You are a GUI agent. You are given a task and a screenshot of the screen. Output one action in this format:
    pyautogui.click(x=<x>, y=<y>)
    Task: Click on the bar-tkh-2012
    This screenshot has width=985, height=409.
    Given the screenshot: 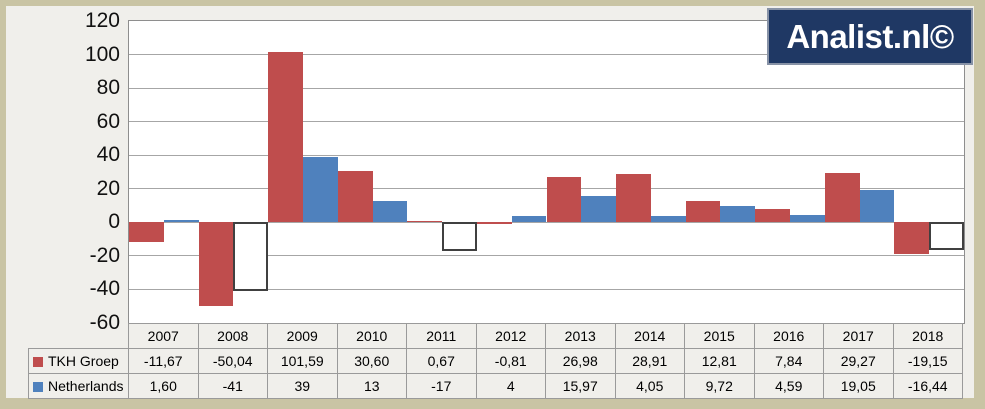 What is the action you would take?
    pyautogui.click(x=494, y=223)
    